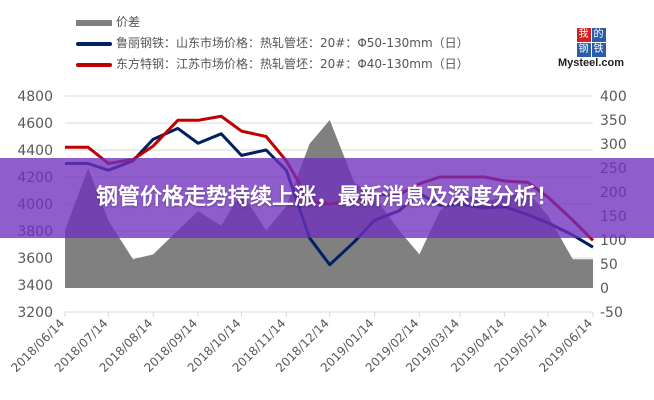 This screenshot has height=400, width=654. What do you see at coordinates (583, 35) in the screenshot?
I see `logo-char: 我` at bounding box center [583, 35].